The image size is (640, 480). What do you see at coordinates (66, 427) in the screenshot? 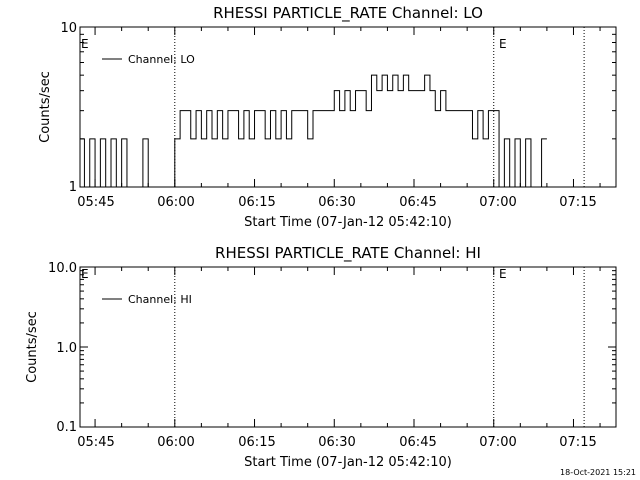
I see `y-tick-label: 0.1` at bounding box center [66, 427].